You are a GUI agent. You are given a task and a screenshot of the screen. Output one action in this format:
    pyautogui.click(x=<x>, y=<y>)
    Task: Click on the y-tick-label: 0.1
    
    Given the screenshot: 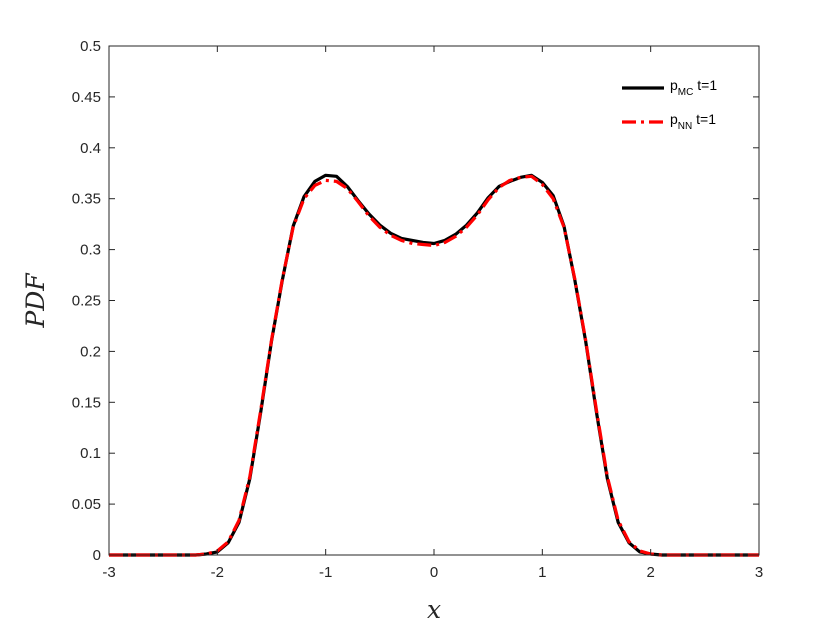 What is the action you would take?
    pyautogui.click(x=90, y=453)
    